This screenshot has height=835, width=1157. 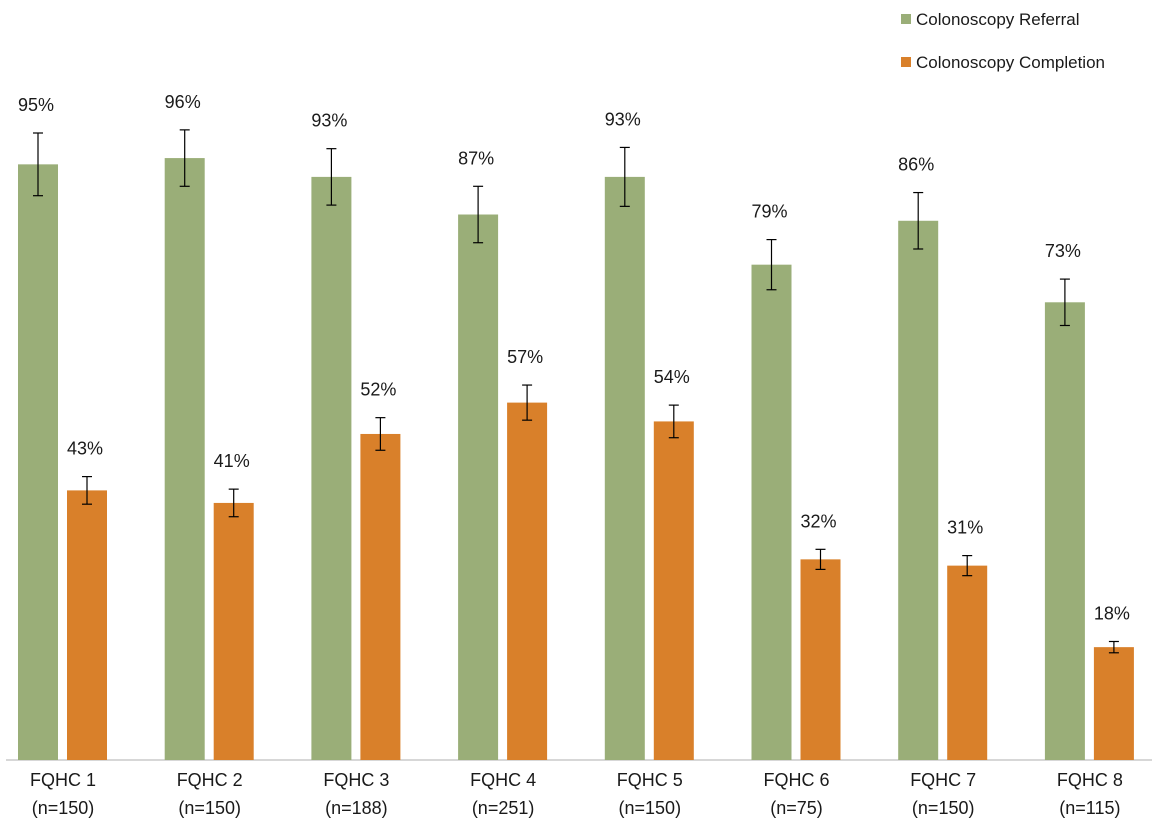 I want to click on x-tick-label: (n=115), so click(x=1089, y=808).